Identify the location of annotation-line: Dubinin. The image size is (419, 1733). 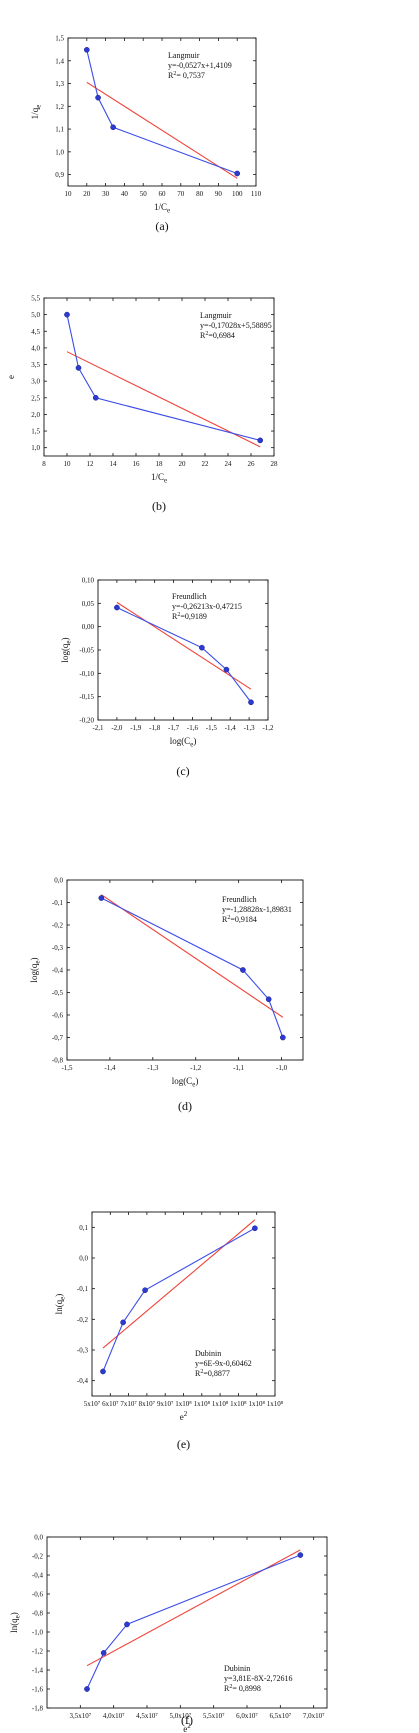
(208, 1353).